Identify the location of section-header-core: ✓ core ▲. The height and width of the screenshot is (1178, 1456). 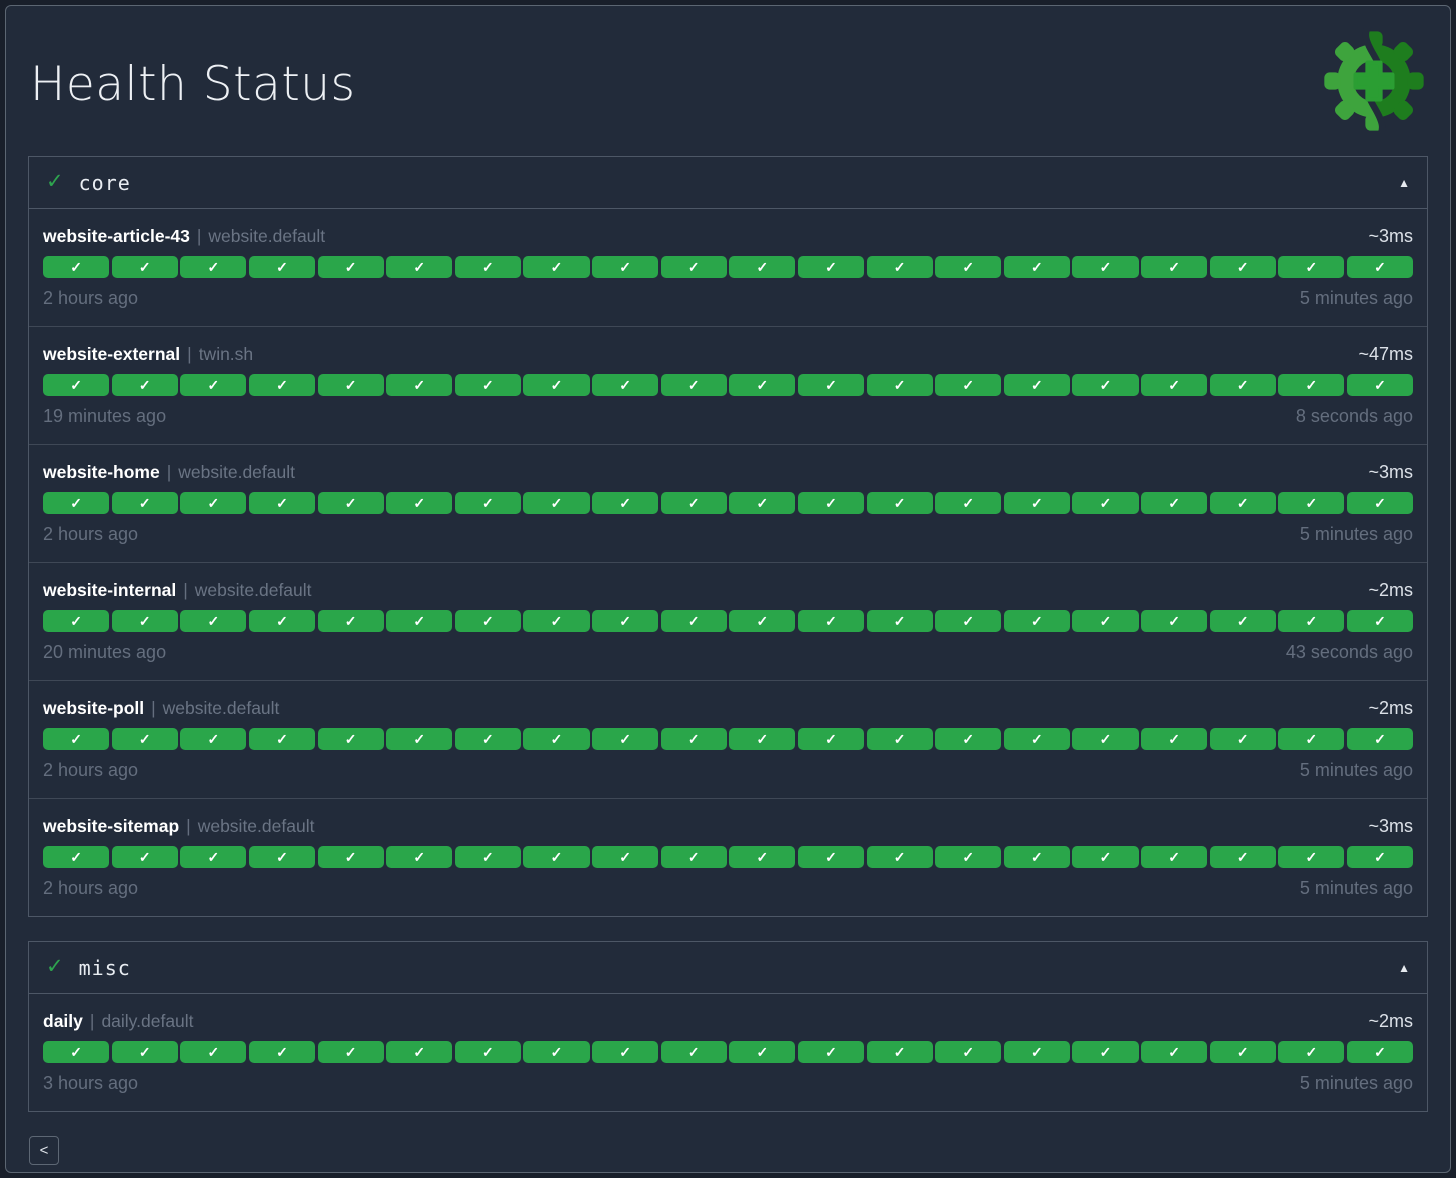
(728, 183).